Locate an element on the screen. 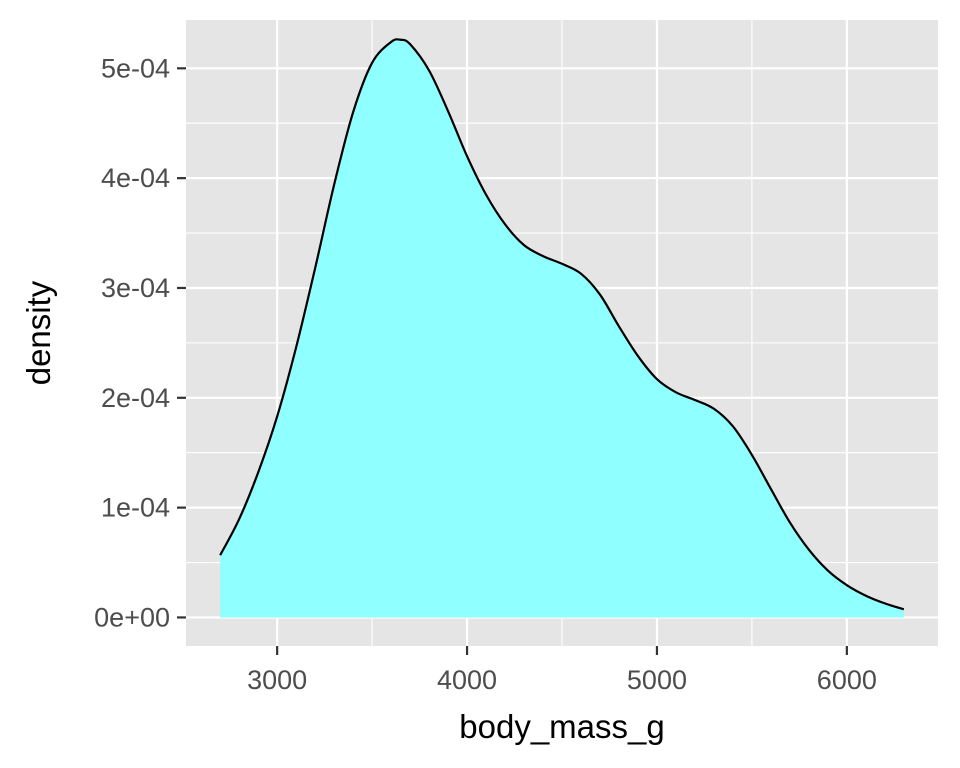 The width and height of the screenshot is (960, 768). x-tick-label: 6000 is located at coordinates (847, 680).